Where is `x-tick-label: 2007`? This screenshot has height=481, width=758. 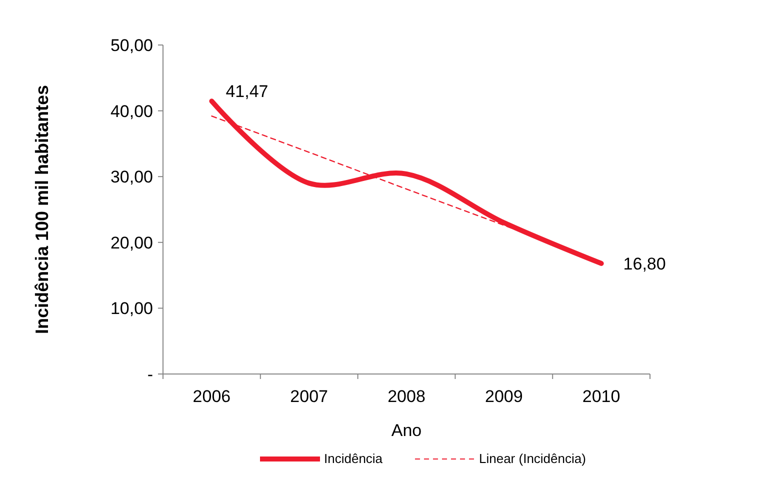 x-tick-label: 2007 is located at coordinates (309, 396).